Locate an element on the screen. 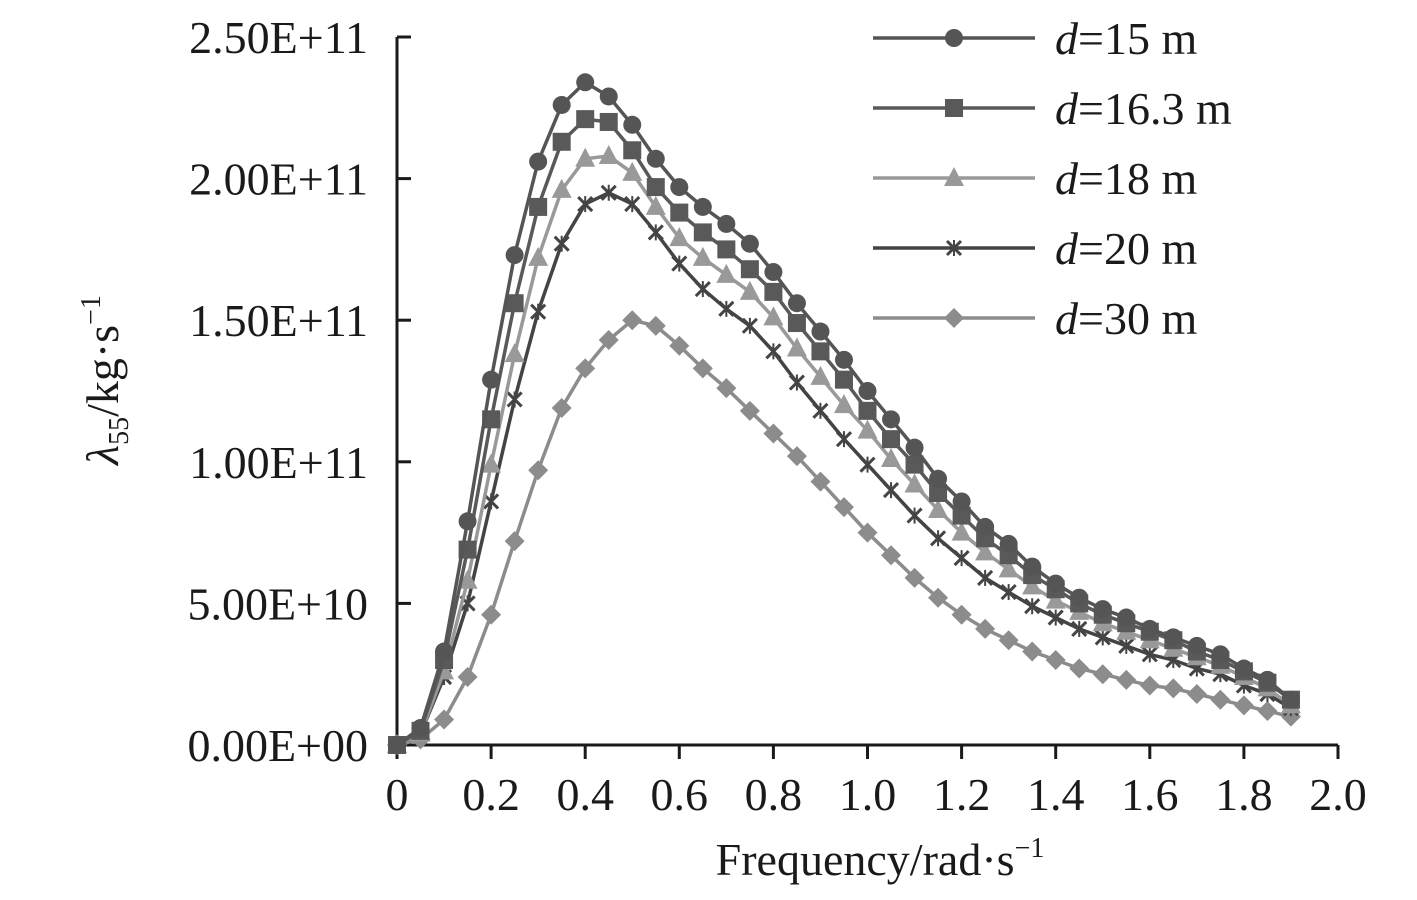 This screenshot has height=900, width=1417. legend-label-value: =16.3 m is located at coordinates (1155, 108).